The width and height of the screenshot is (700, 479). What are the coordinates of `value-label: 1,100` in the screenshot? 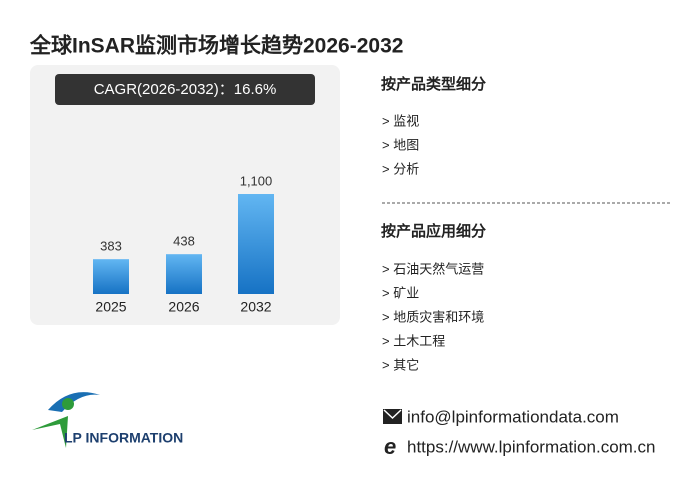 It's located at (256, 180).